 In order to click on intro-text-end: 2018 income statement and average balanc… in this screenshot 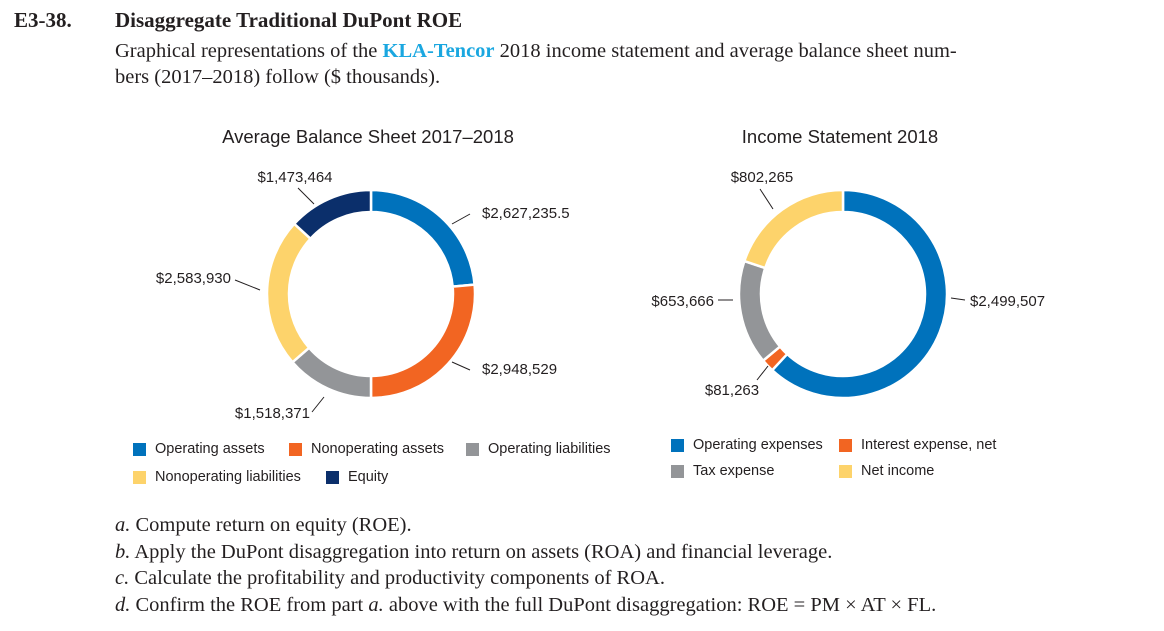, I will do `click(725, 51)`.